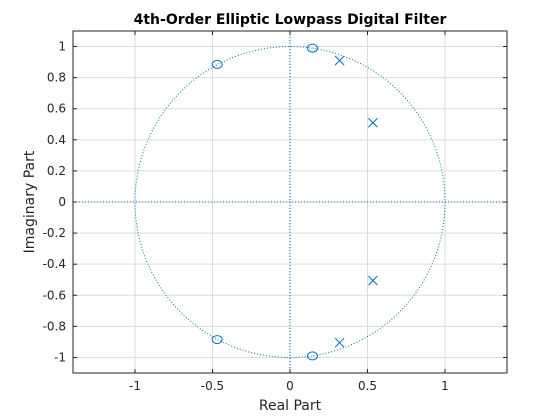 This screenshot has width=560, height=420. What do you see at coordinates (60, 357) in the screenshot?
I see `y-tick-label: -1` at bounding box center [60, 357].